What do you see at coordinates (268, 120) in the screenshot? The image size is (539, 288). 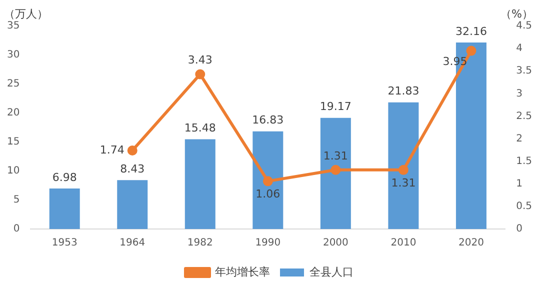 I see `data-label: 16.83` at bounding box center [268, 120].